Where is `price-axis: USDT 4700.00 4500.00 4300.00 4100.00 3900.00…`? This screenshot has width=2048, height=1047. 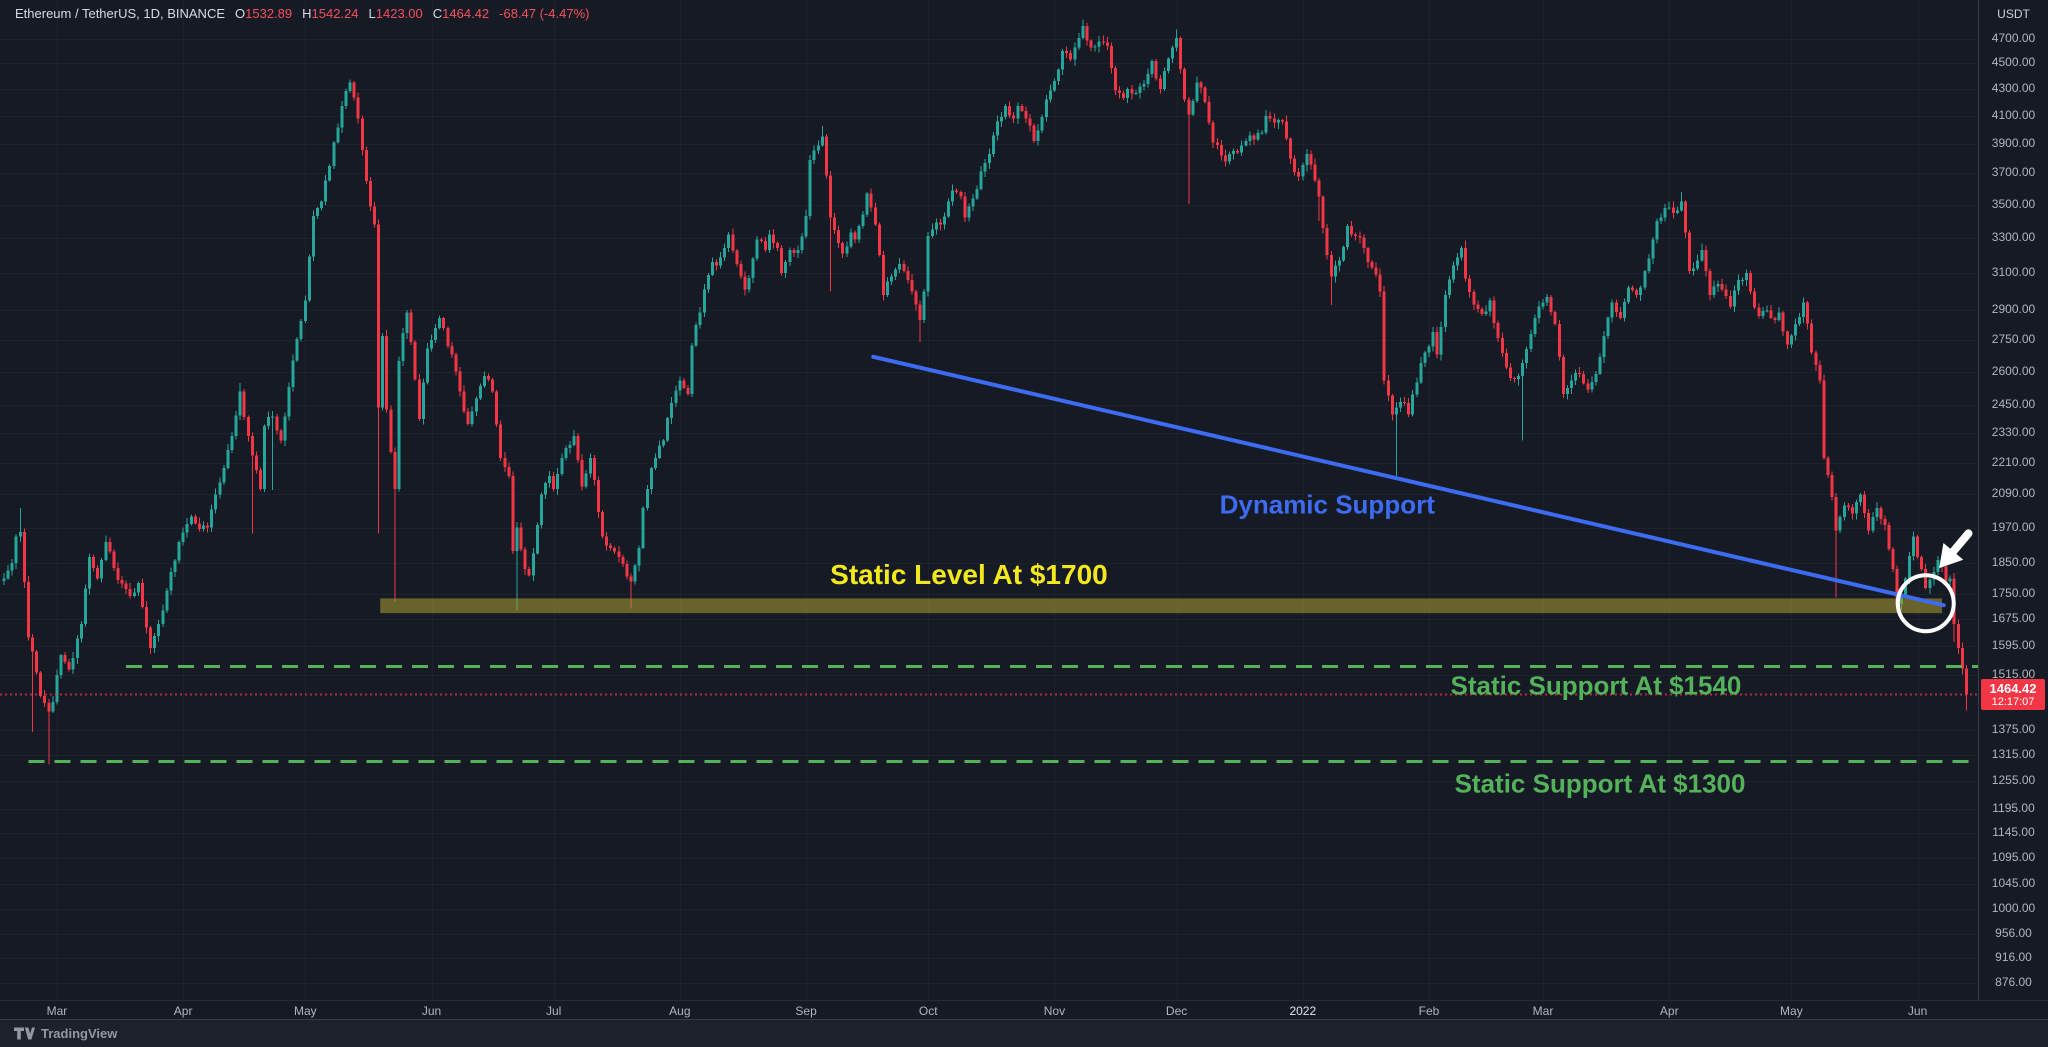 price-axis: USDT 4700.00 4500.00 4300.00 4100.00 3900.00… is located at coordinates (2013, 500).